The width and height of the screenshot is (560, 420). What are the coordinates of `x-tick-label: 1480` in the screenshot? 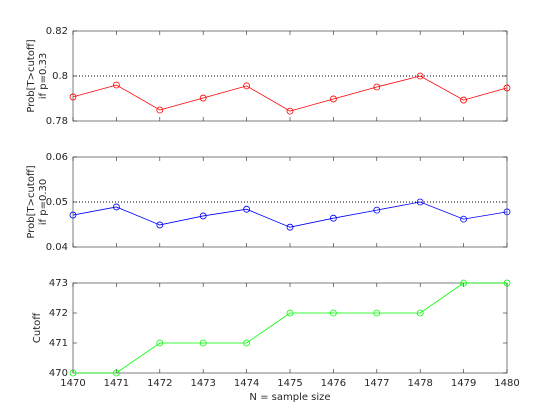 It's located at (506, 383).